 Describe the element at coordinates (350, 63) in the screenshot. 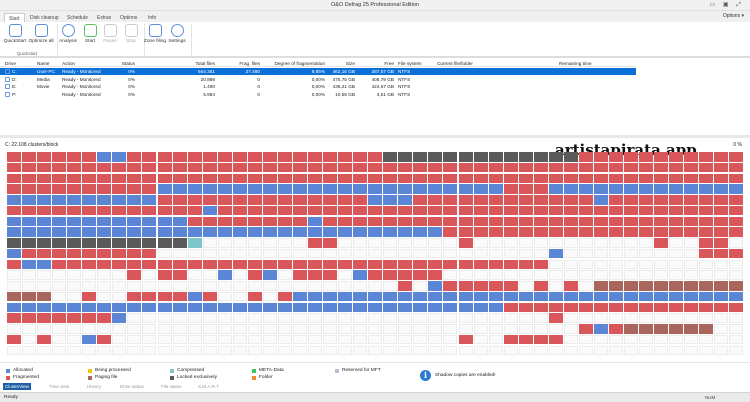

I see `column-header: Size` at that location.